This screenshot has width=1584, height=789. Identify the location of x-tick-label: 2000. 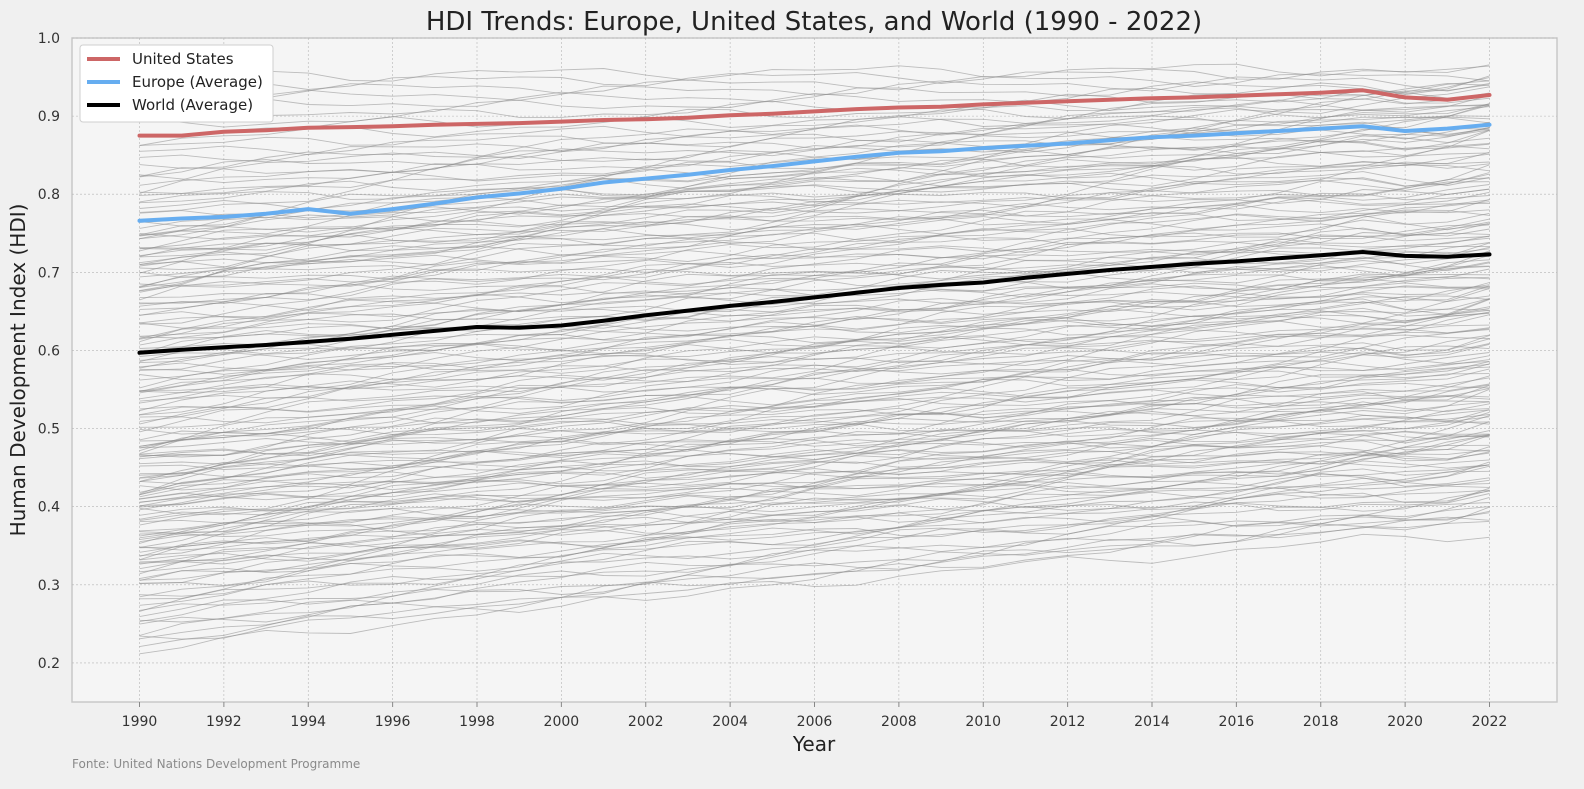
(562, 722).